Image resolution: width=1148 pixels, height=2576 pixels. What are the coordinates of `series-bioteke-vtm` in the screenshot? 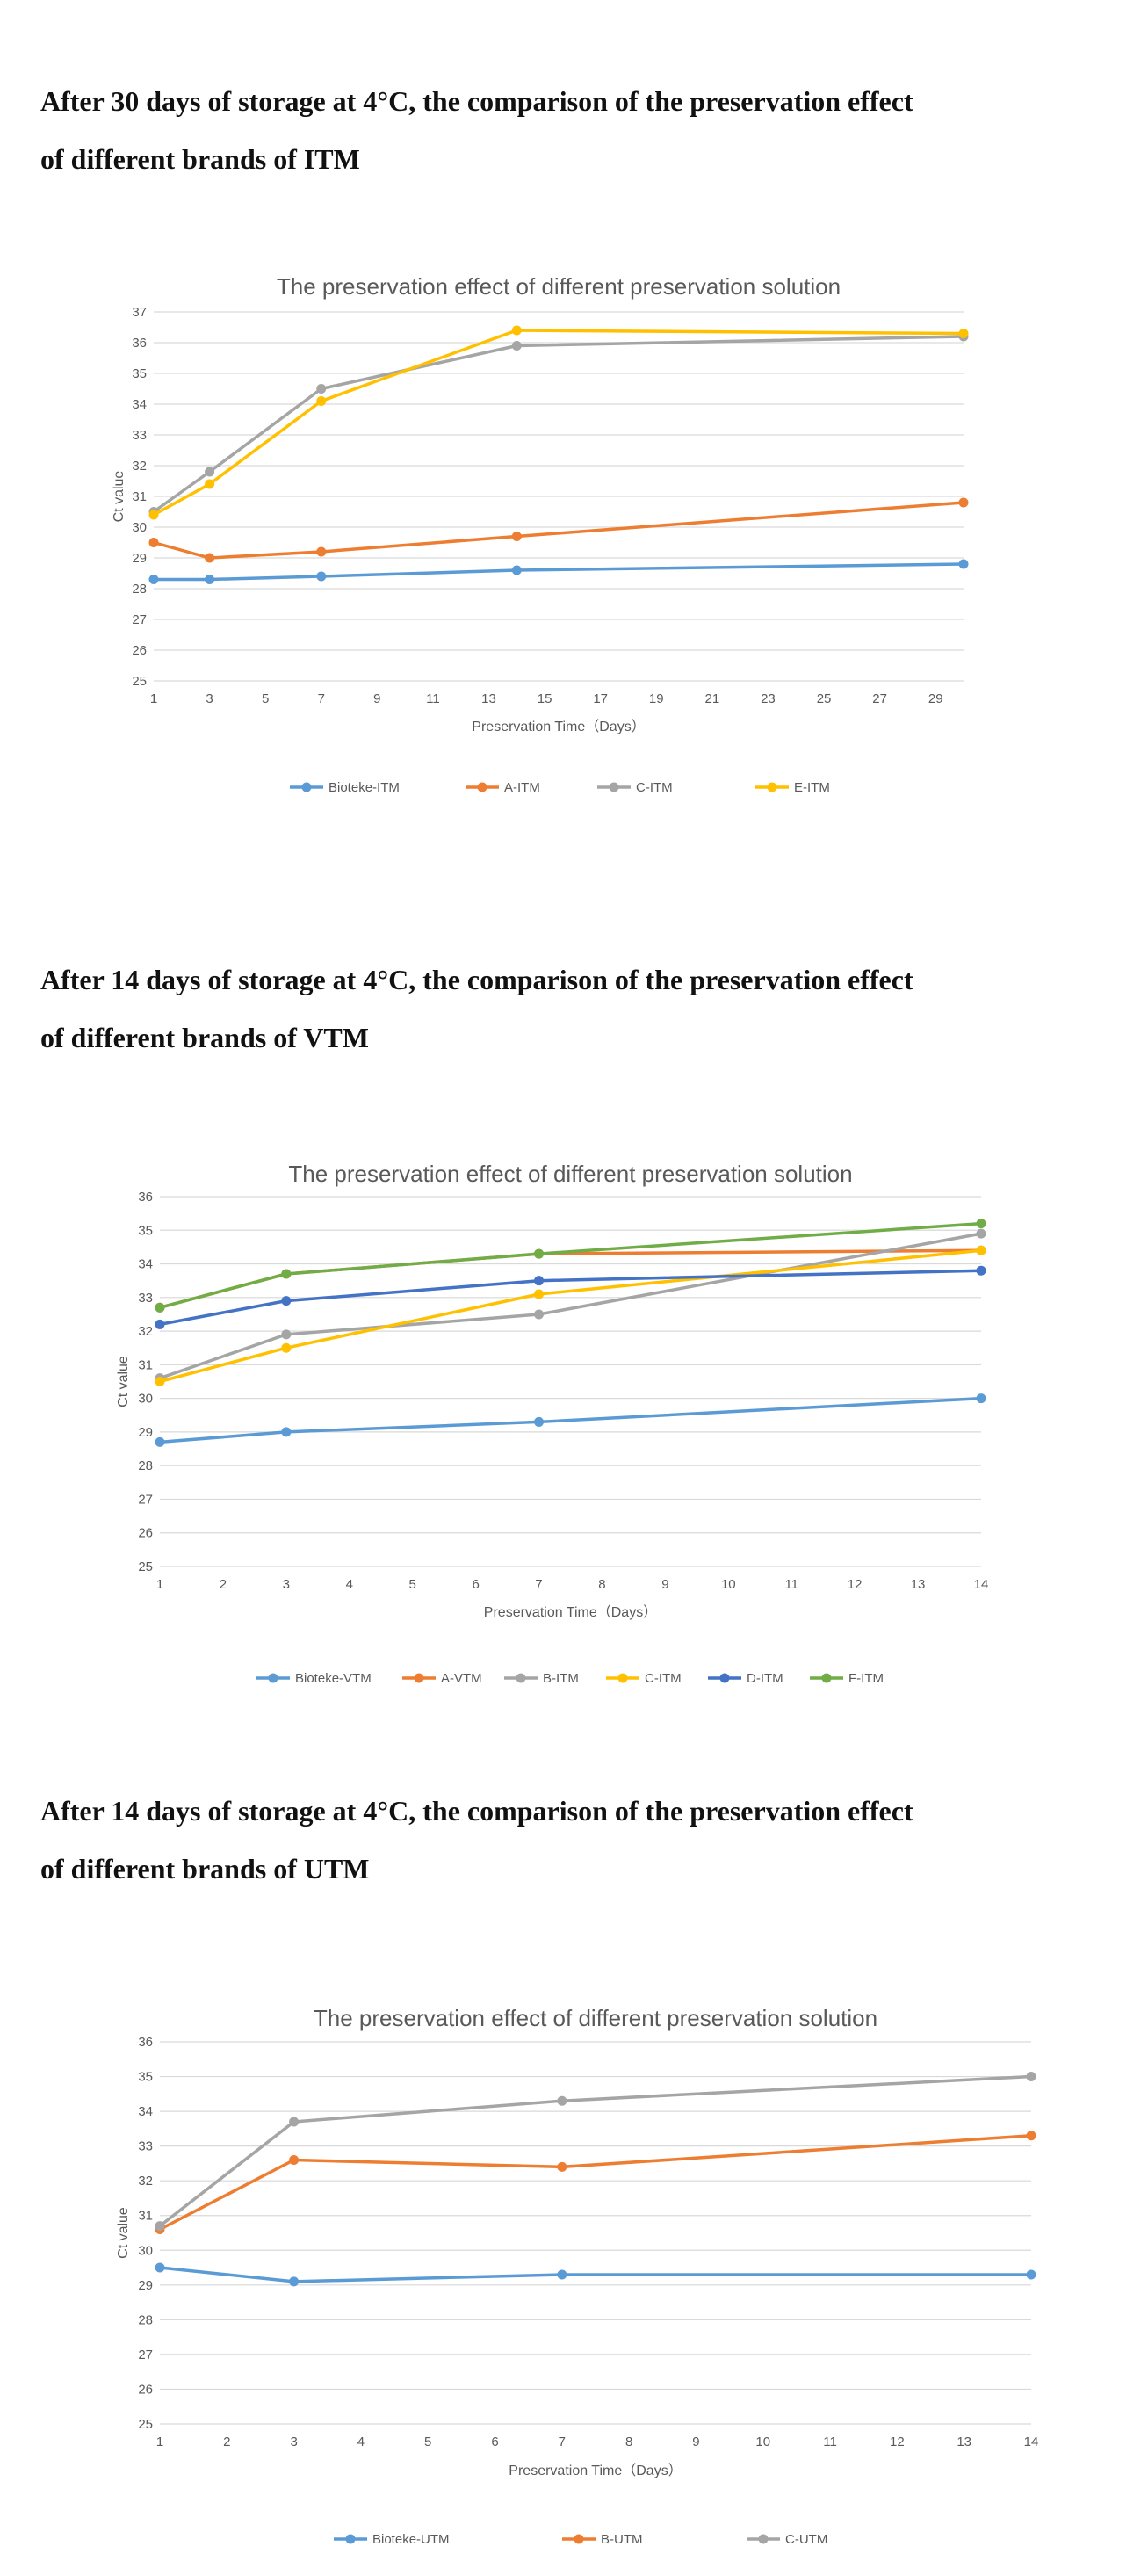 It's located at (570, 1420).